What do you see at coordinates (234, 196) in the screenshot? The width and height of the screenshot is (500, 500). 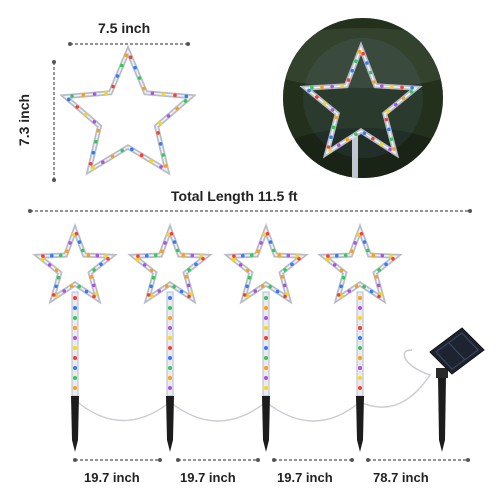 I see `total-length-label: Total Length 11.5 ft` at bounding box center [234, 196].